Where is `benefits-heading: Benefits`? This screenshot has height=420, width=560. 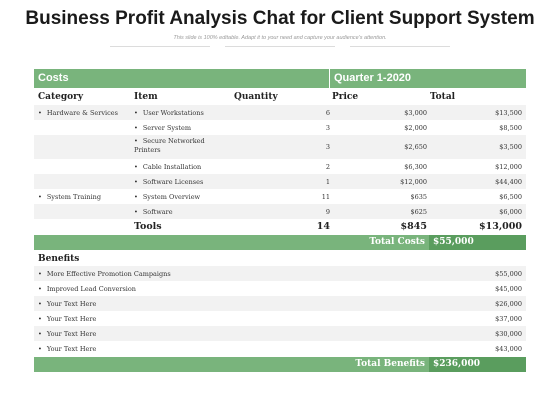 benefits-heading: Benefits is located at coordinates (280, 258).